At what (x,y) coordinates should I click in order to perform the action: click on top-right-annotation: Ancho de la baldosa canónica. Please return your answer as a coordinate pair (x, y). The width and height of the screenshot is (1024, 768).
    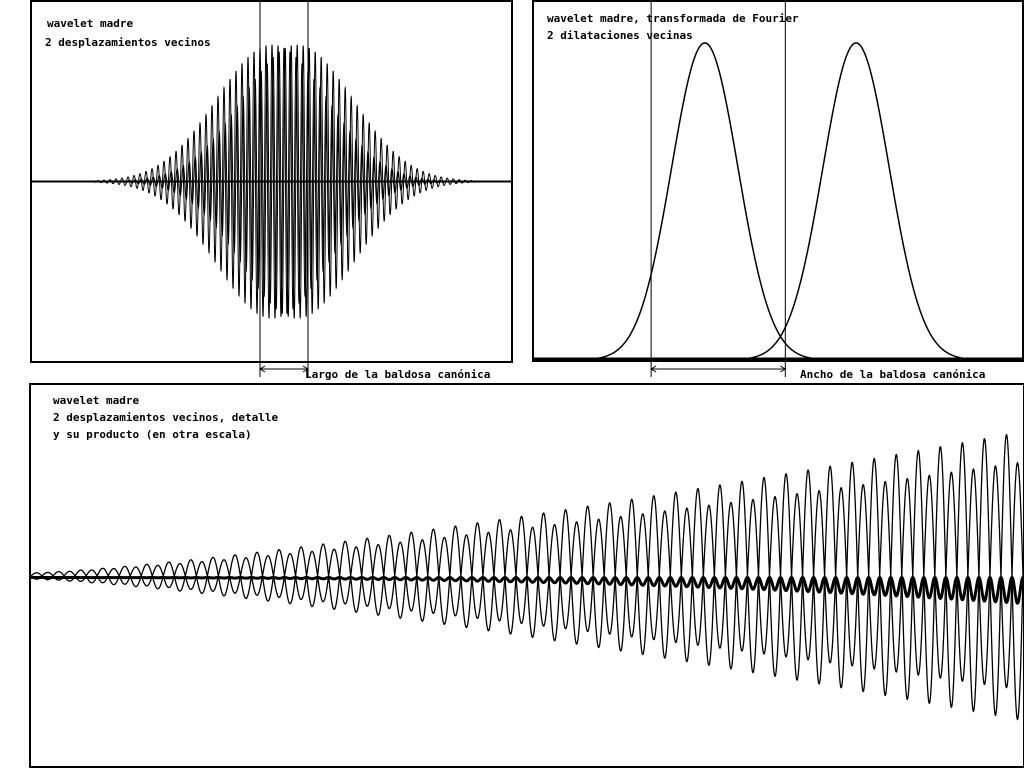
    Looking at the image, I should click on (893, 374).